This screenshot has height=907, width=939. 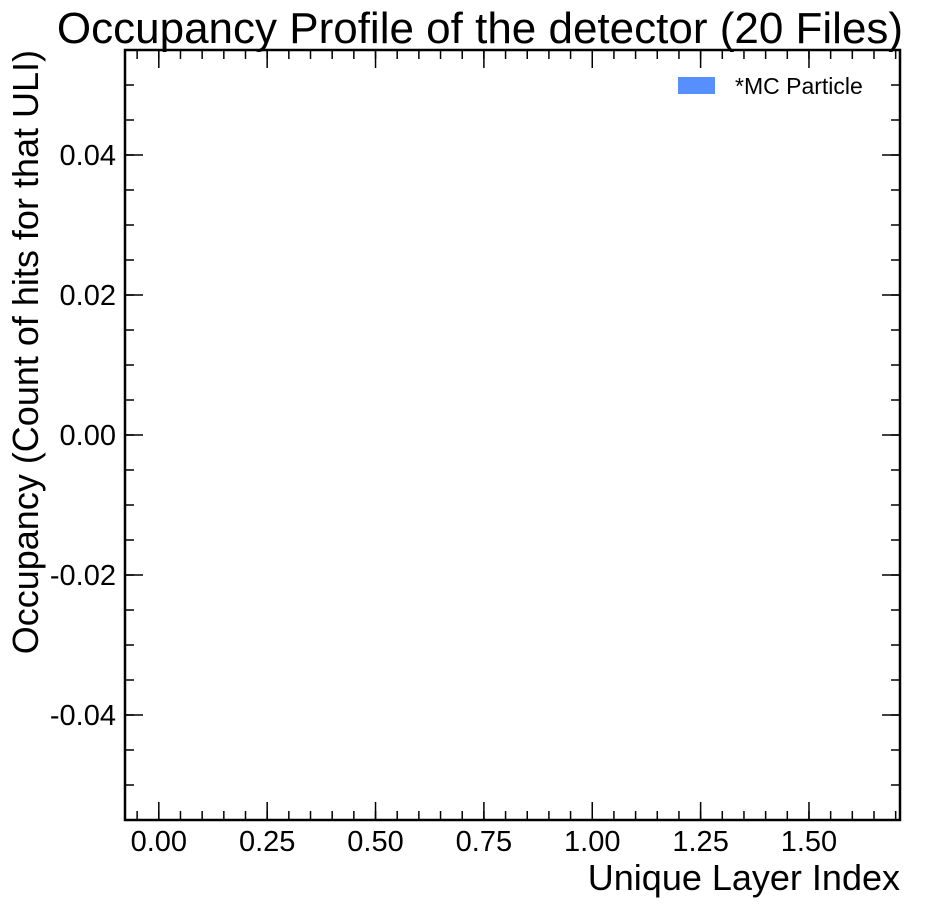 What do you see at coordinates (592, 842) in the screenshot?
I see `x-tick-label: 1.00` at bounding box center [592, 842].